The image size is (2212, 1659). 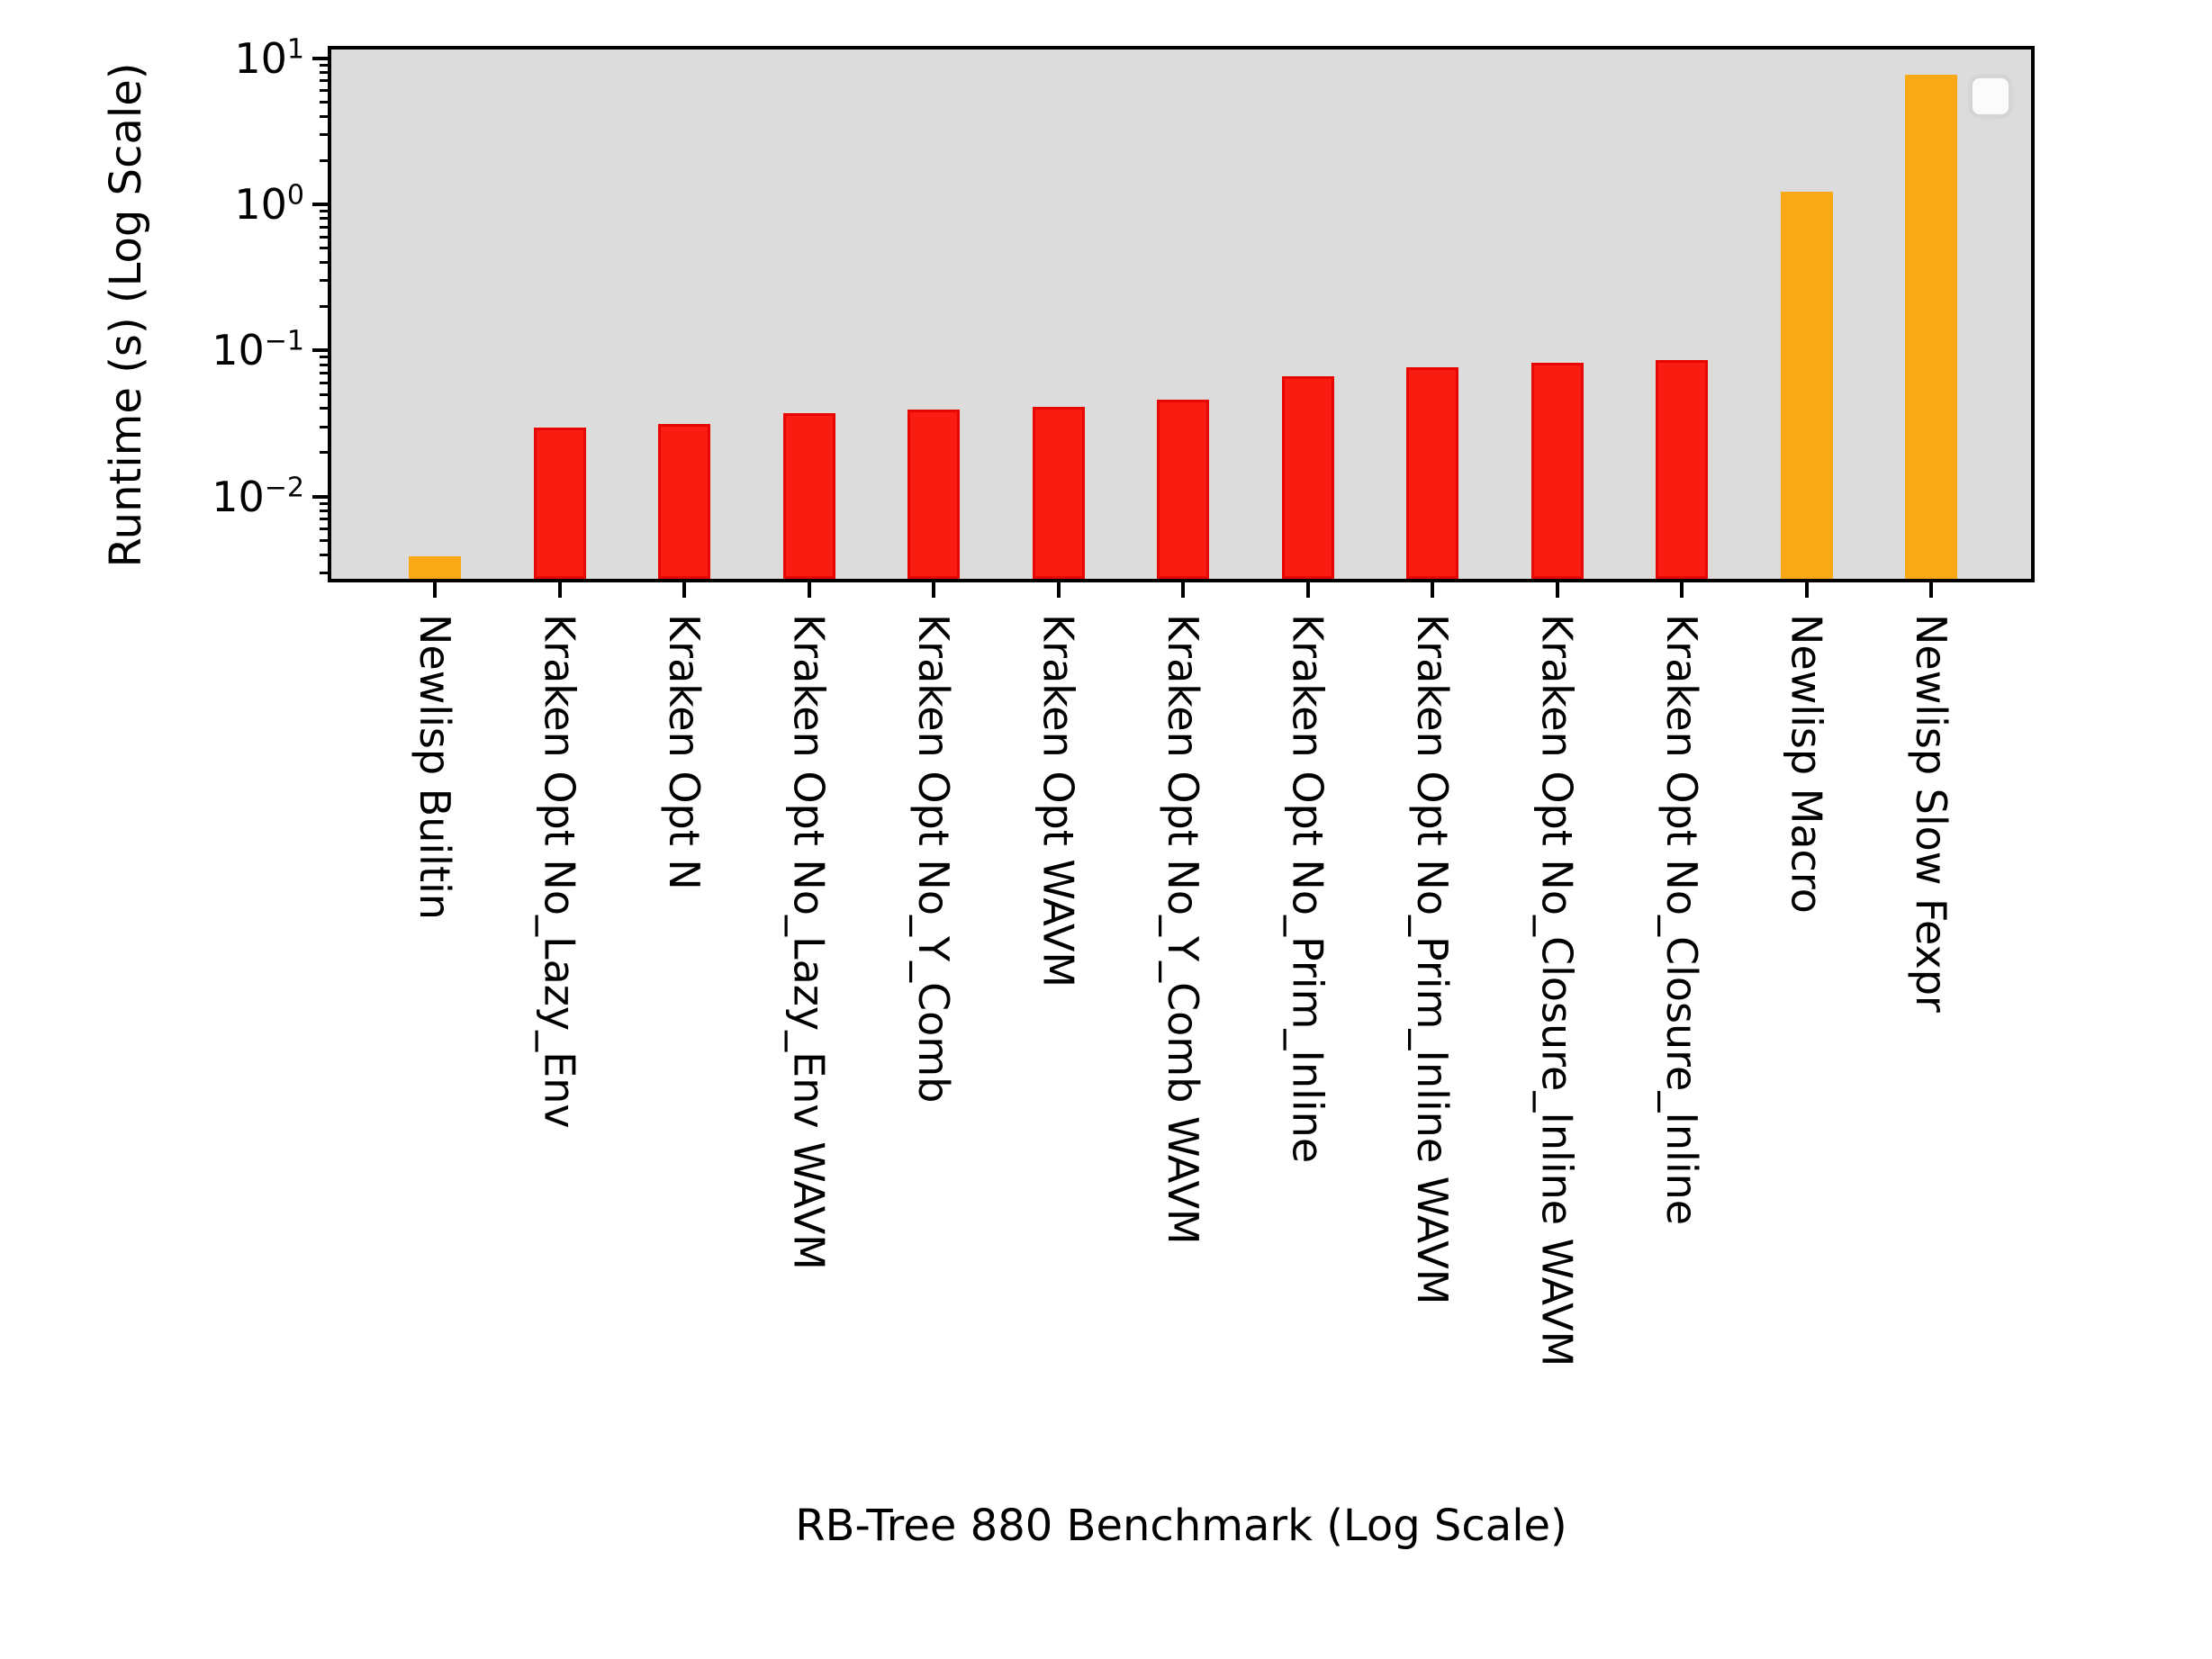 I want to click on y-tick-label: 10¹, so click(x=269, y=58).